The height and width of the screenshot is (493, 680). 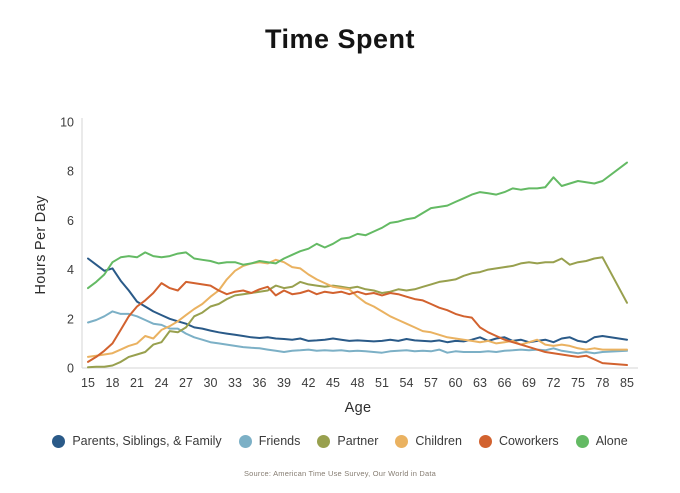 What do you see at coordinates (554, 383) in the screenshot?
I see `x-tick-label: 72` at bounding box center [554, 383].